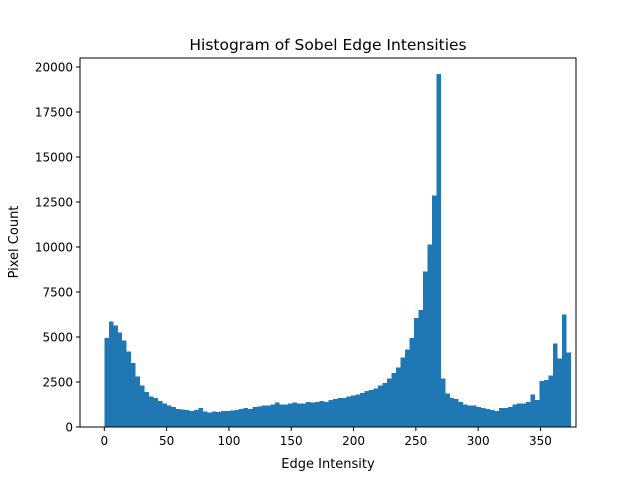 The height and width of the screenshot is (480, 640). I want to click on y-tick-label: 0, so click(69, 428).